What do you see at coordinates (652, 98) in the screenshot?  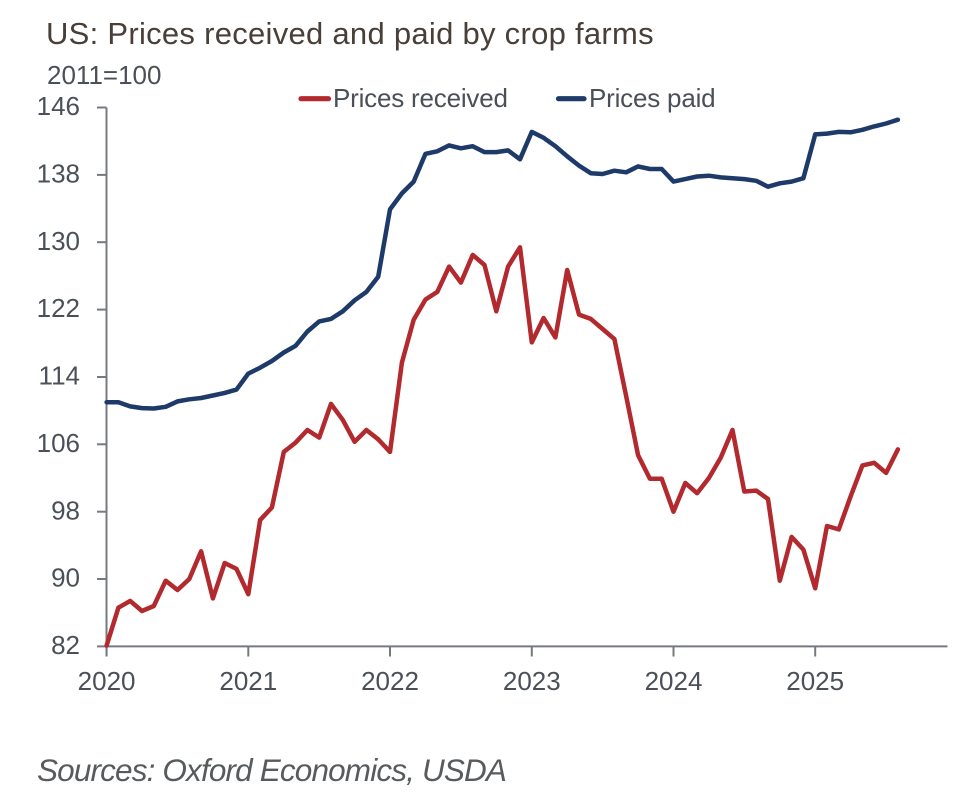 I see `svg-text: Prices paid` at bounding box center [652, 98].